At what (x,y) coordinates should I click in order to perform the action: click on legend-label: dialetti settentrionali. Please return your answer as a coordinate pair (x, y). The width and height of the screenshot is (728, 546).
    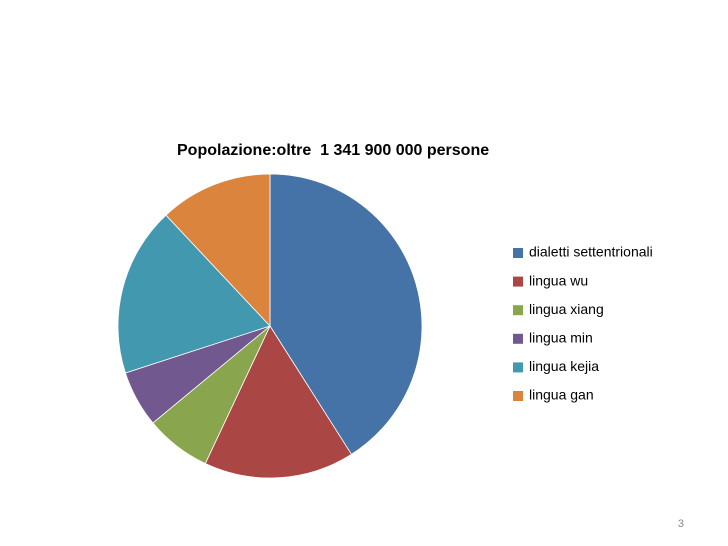
    Looking at the image, I should click on (591, 252).